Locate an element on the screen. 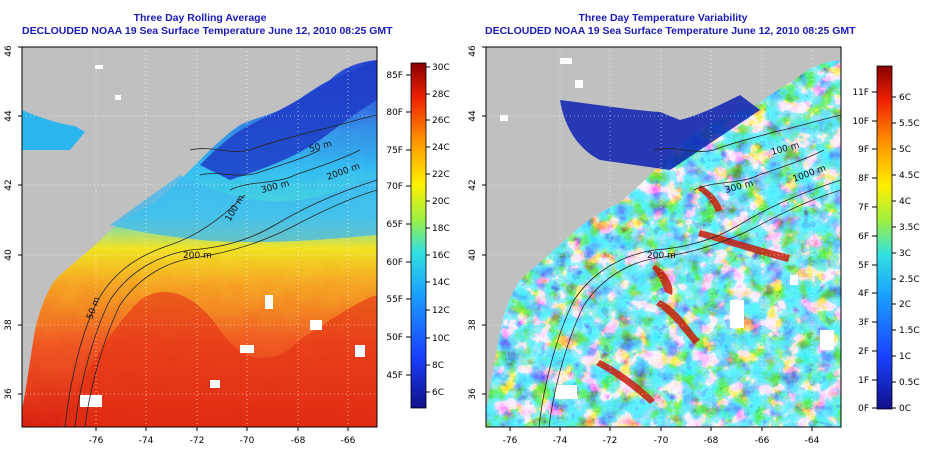 This screenshot has width=950, height=475. colorbar-f-label: 5F is located at coordinates (863, 266).